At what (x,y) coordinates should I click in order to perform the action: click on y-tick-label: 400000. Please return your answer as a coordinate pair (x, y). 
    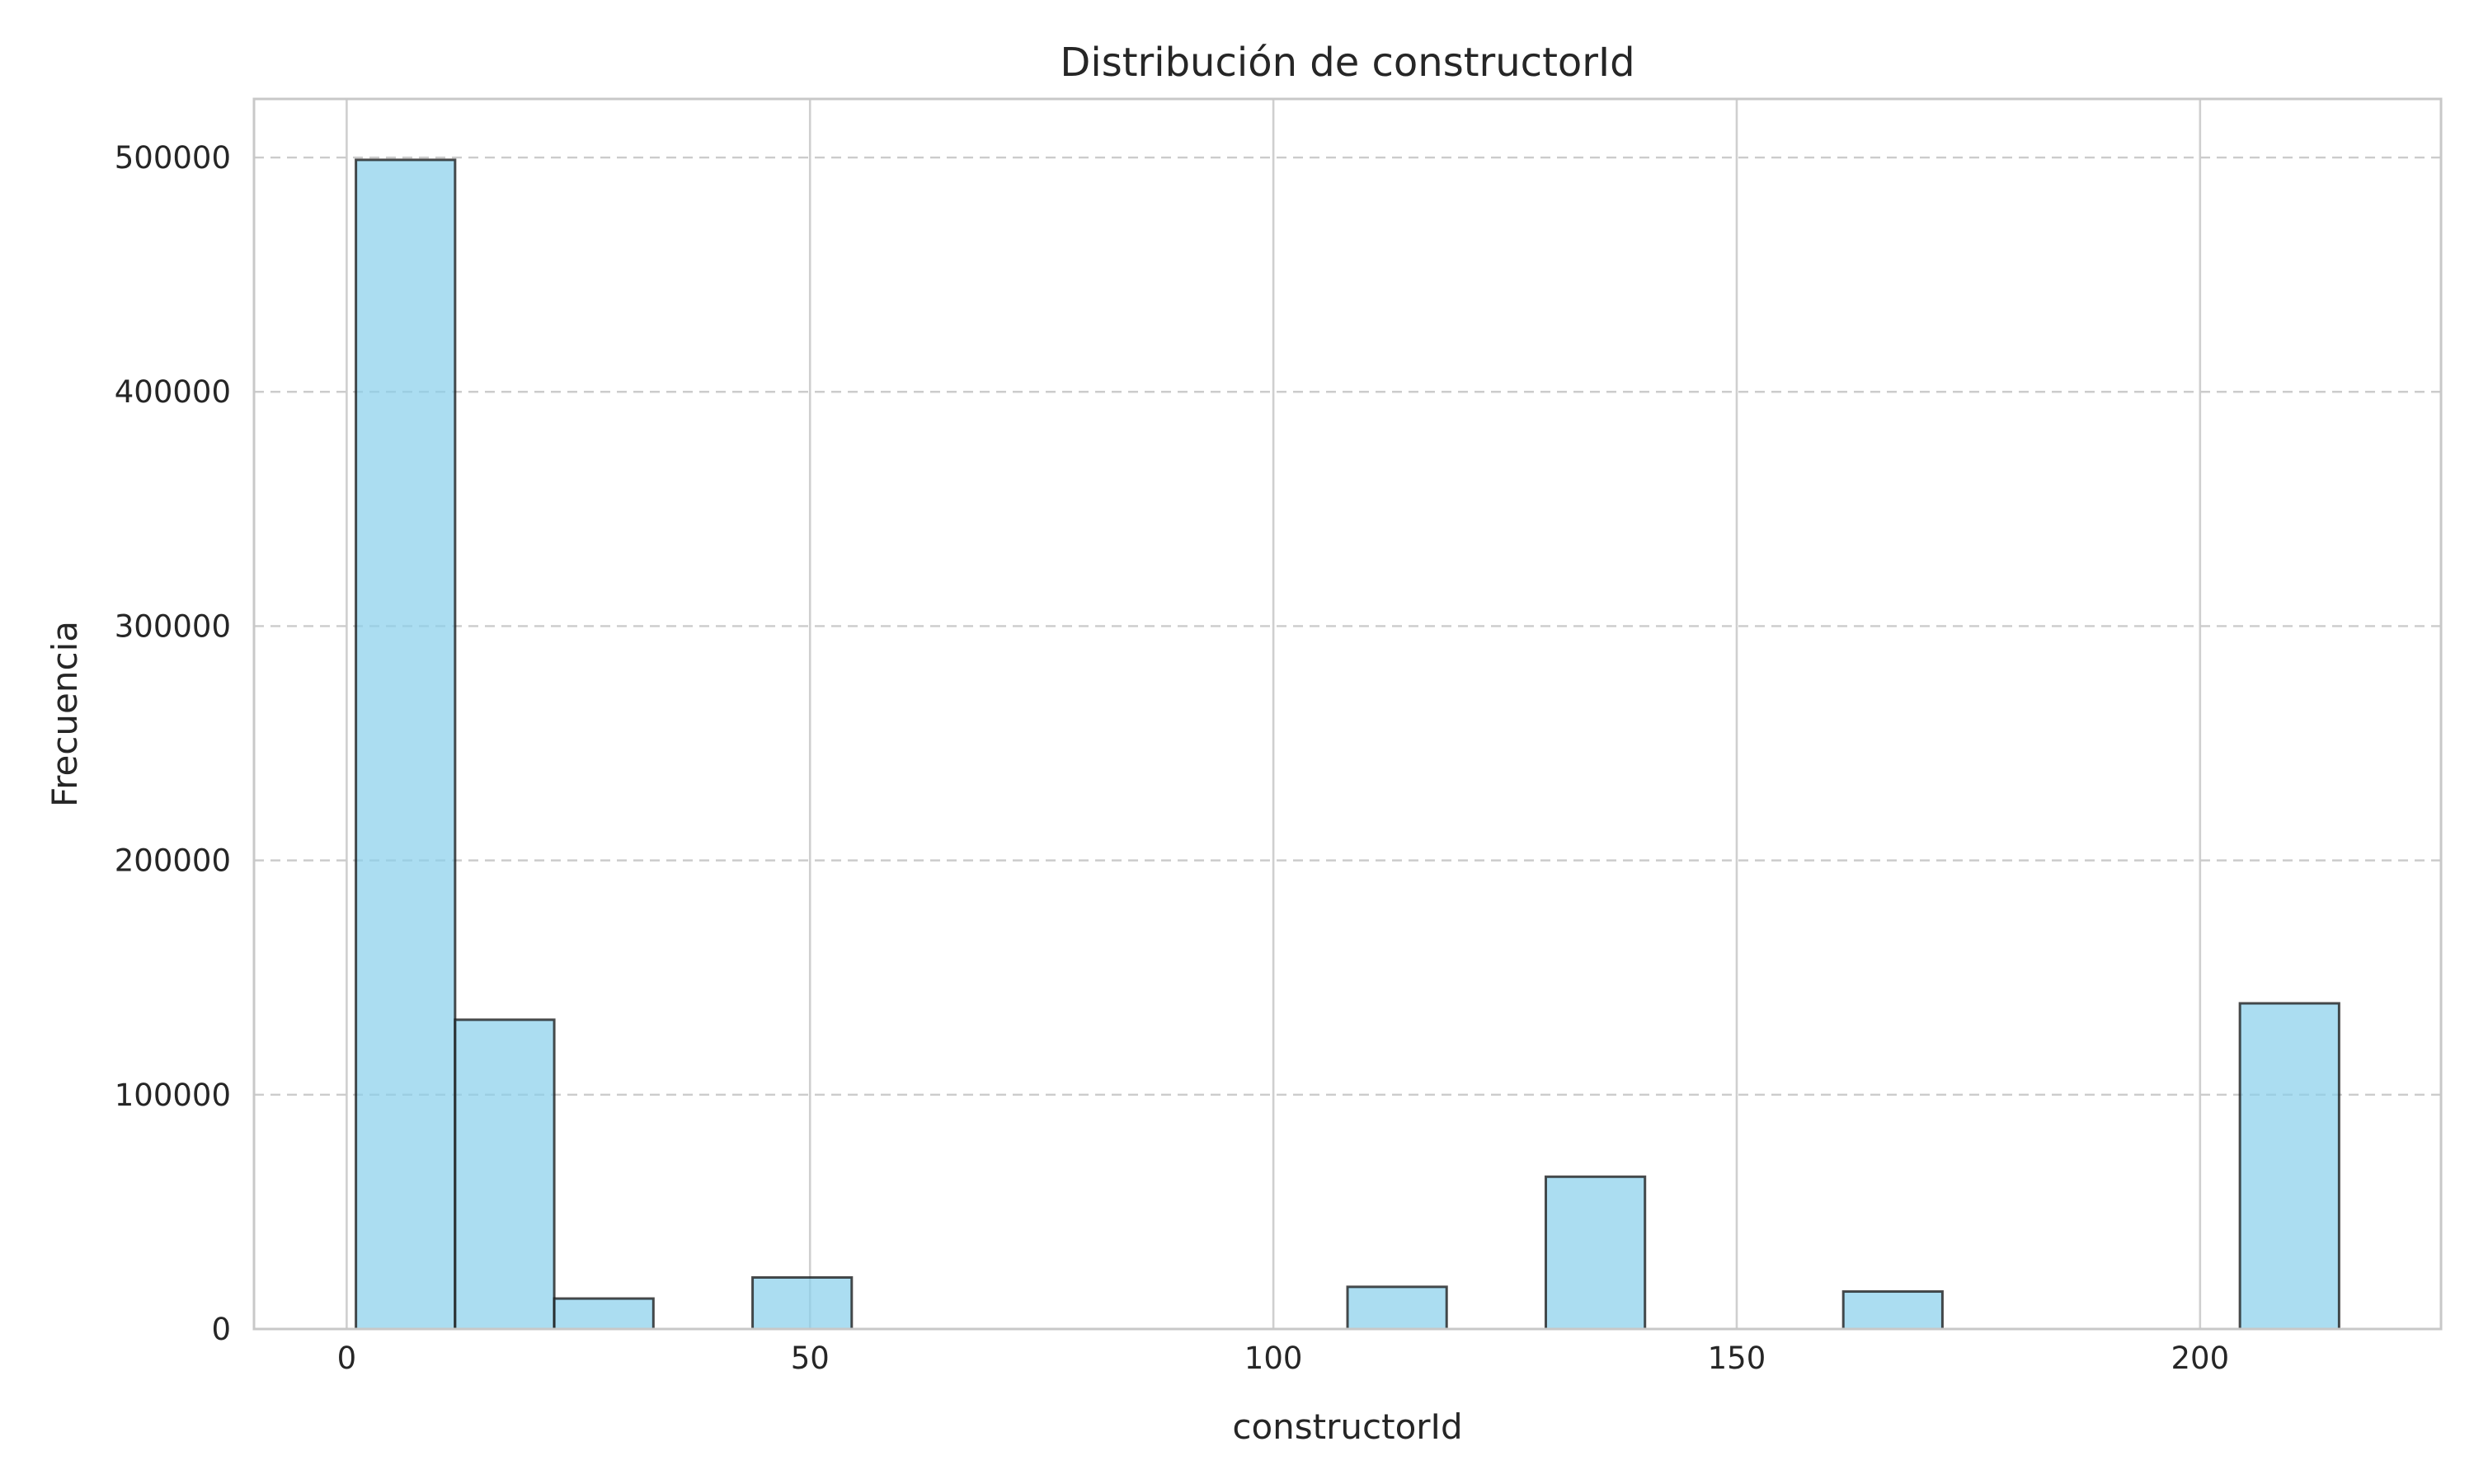
    Looking at the image, I should click on (173, 392).